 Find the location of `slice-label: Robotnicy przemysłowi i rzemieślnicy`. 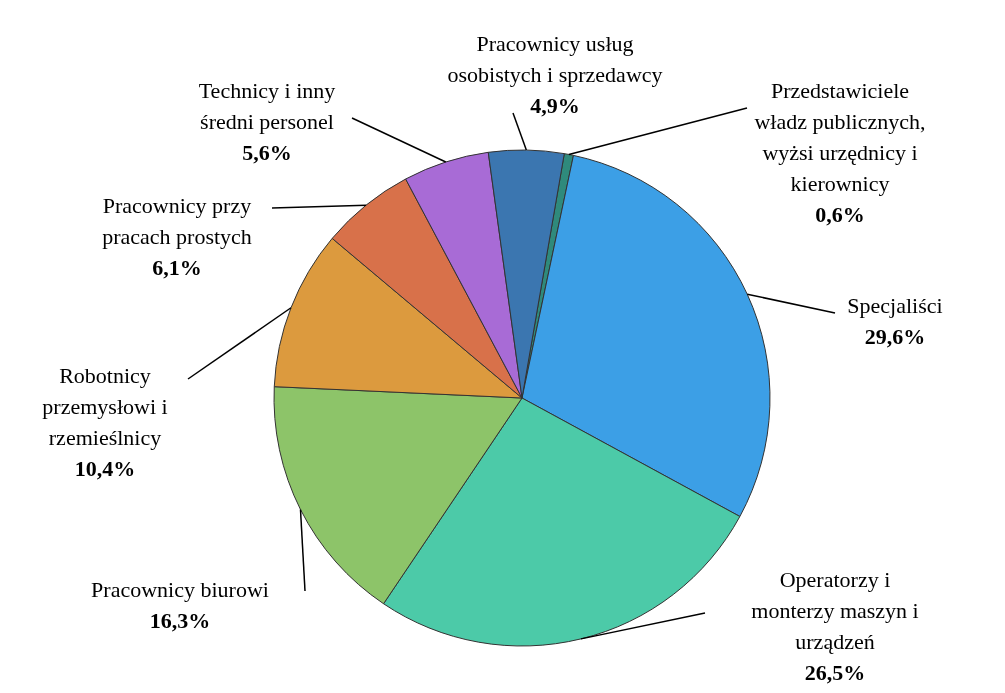

slice-label: Robotnicy przemysłowi i rzemieślnicy is located at coordinates (105, 406).